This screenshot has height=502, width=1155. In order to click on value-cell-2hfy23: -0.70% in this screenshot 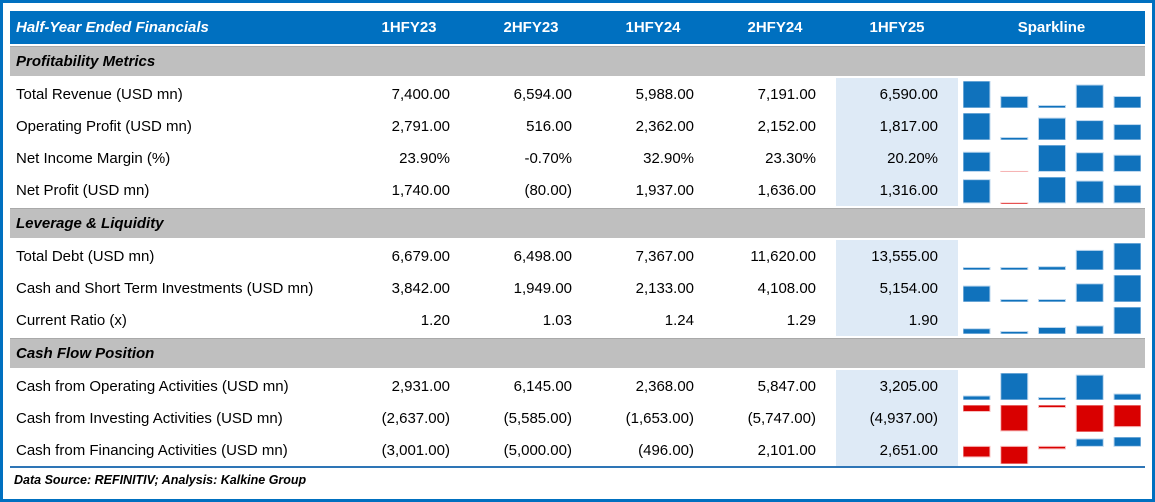, I will do `click(548, 158)`.